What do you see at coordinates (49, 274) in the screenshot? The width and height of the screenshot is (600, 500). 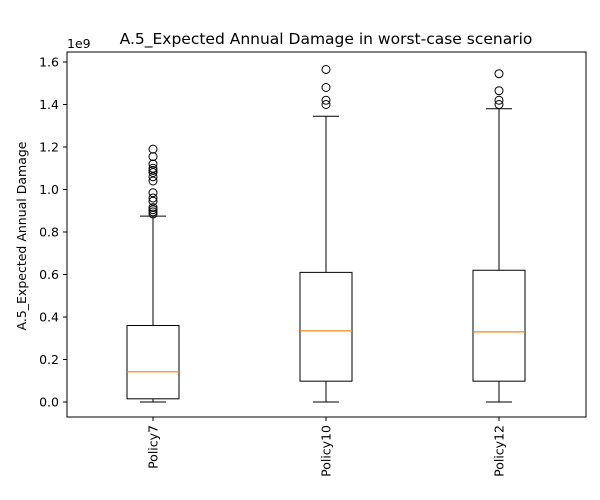 I see `y-tick-label: 0.6` at bounding box center [49, 274].